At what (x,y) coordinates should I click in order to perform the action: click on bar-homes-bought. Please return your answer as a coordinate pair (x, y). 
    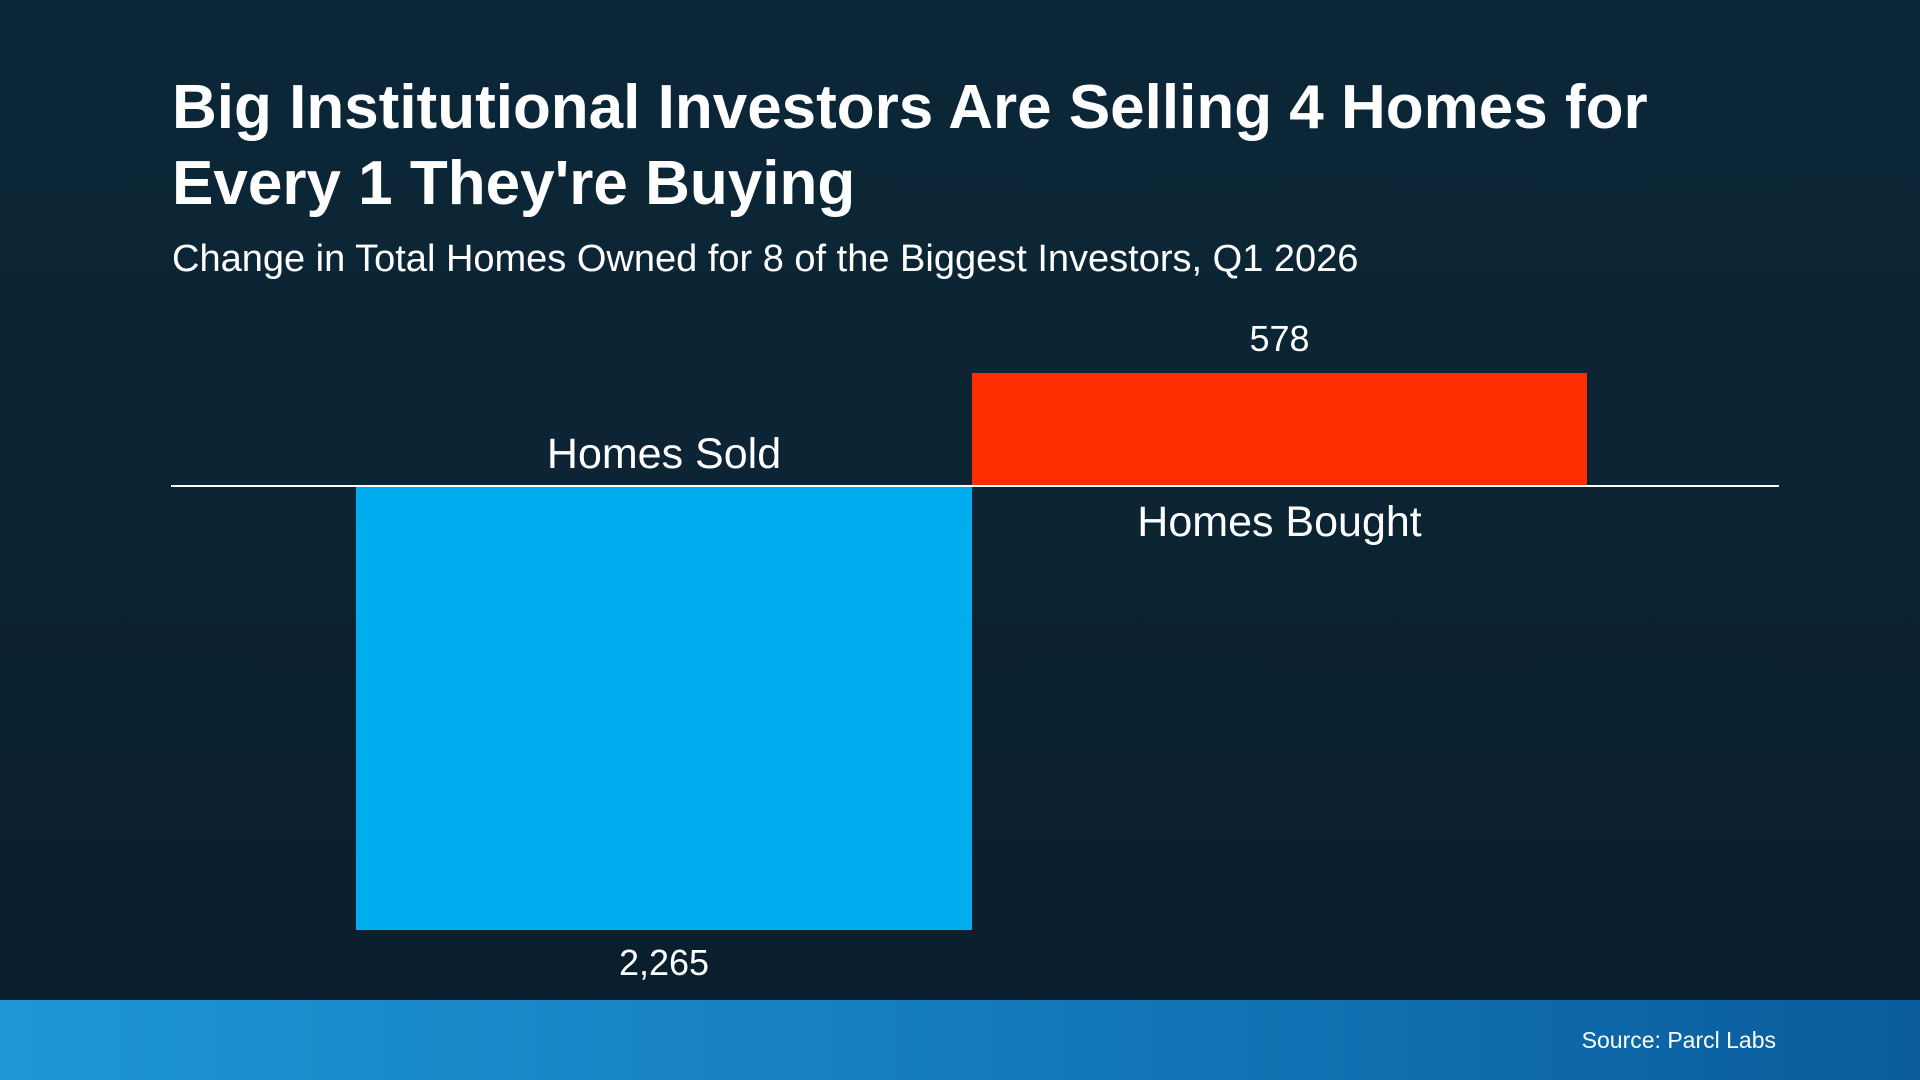
    Looking at the image, I should click on (1279, 429).